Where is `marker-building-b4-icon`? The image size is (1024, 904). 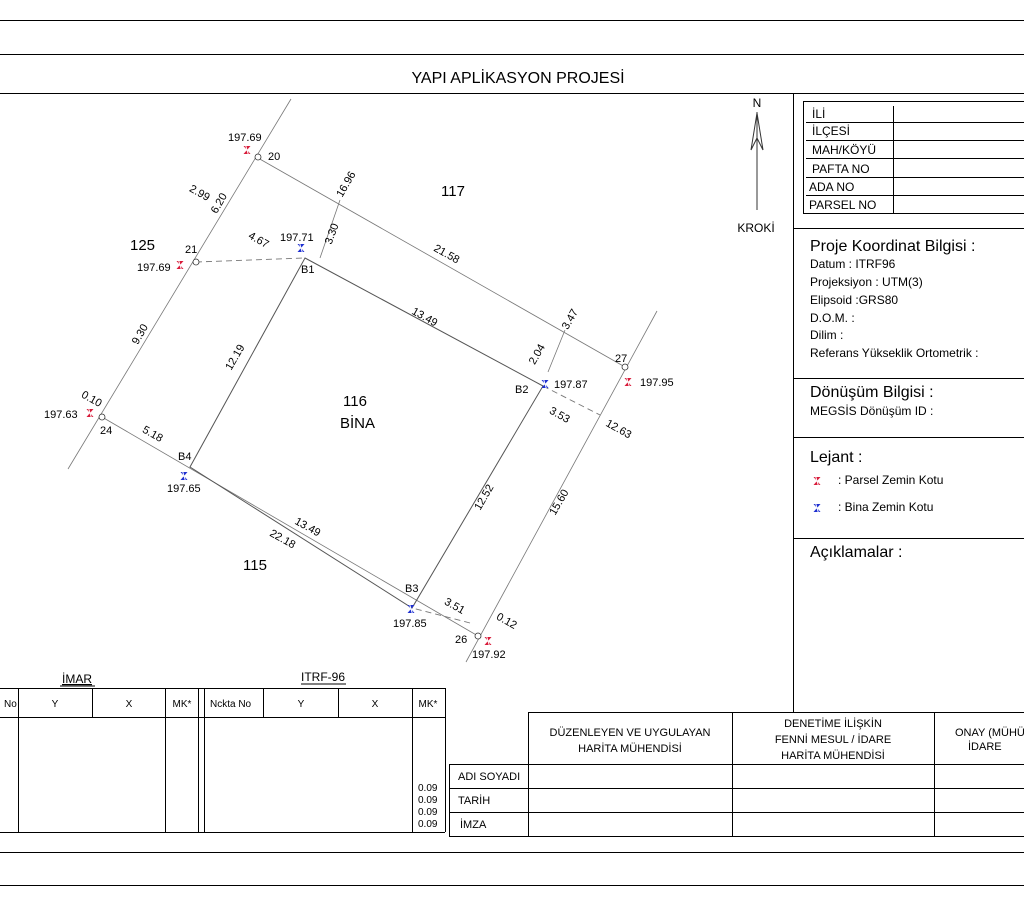
marker-building-b4-icon is located at coordinates (184, 476).